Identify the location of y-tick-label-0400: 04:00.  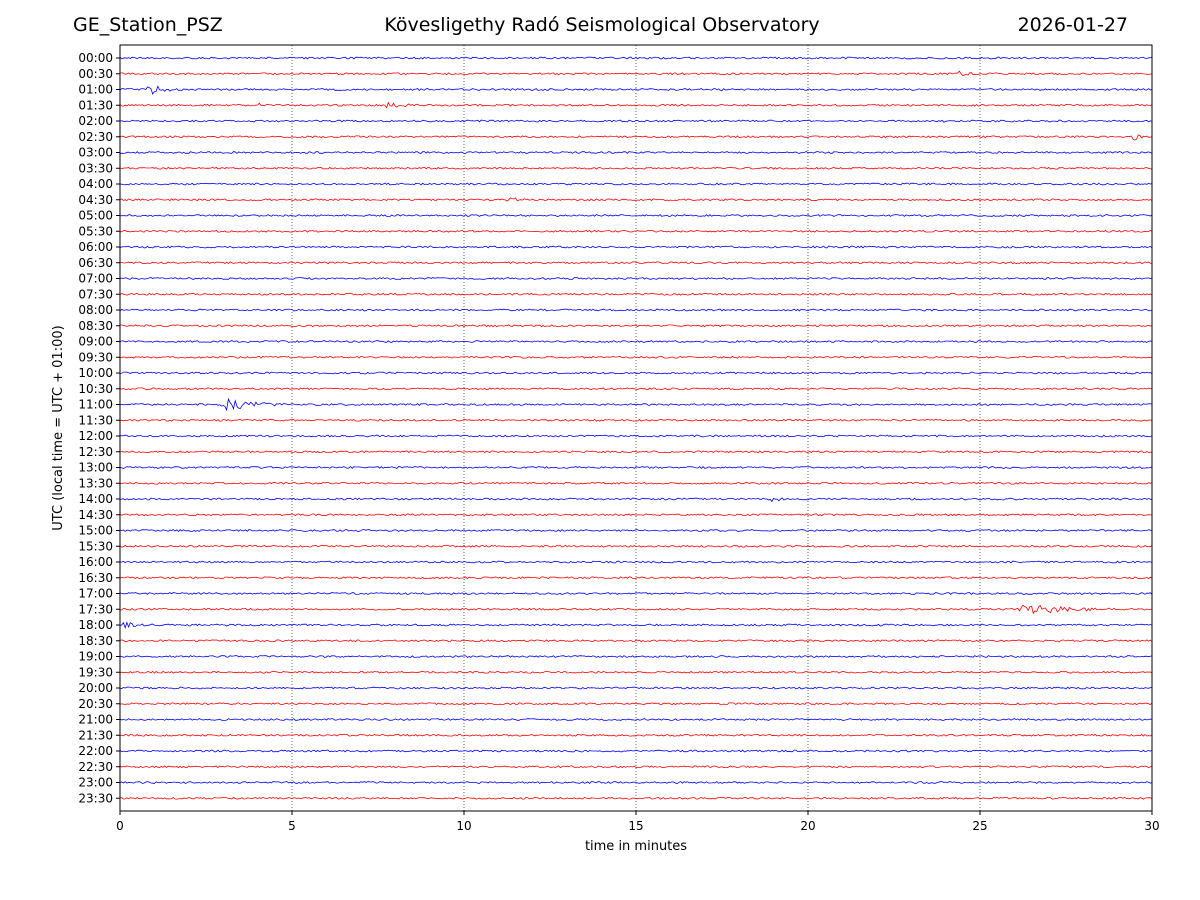
(95, 184).